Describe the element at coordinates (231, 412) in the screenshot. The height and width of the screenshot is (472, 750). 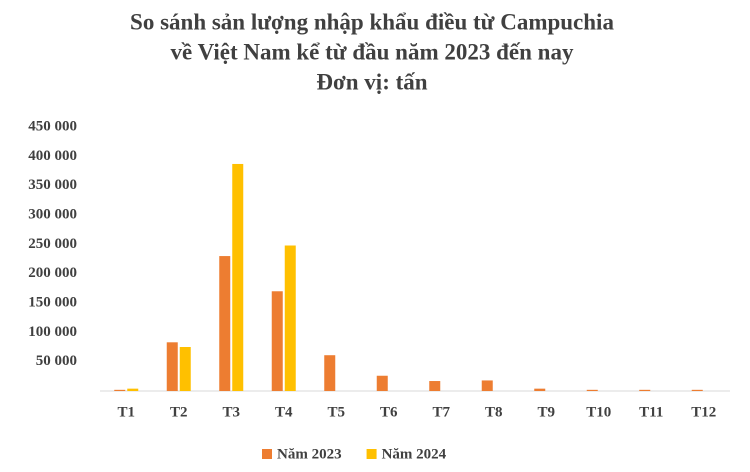
I see `x-tick-label: T3` at that location.